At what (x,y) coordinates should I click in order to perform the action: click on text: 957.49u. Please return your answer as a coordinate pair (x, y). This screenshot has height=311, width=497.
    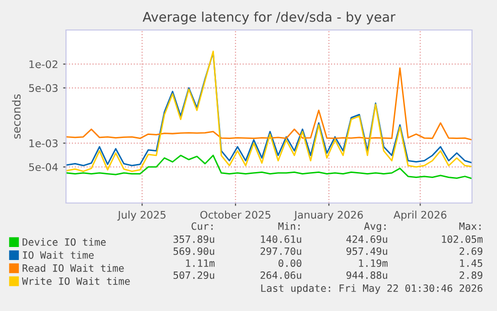
    Looking at the image, I should click on (367, 251).